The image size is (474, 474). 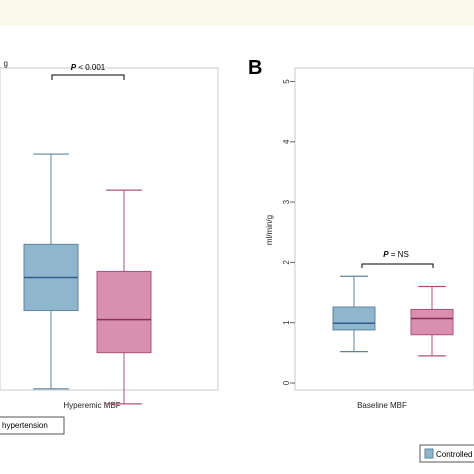 I want to click on panel-b-letter: B, so click(x=255, y=68).